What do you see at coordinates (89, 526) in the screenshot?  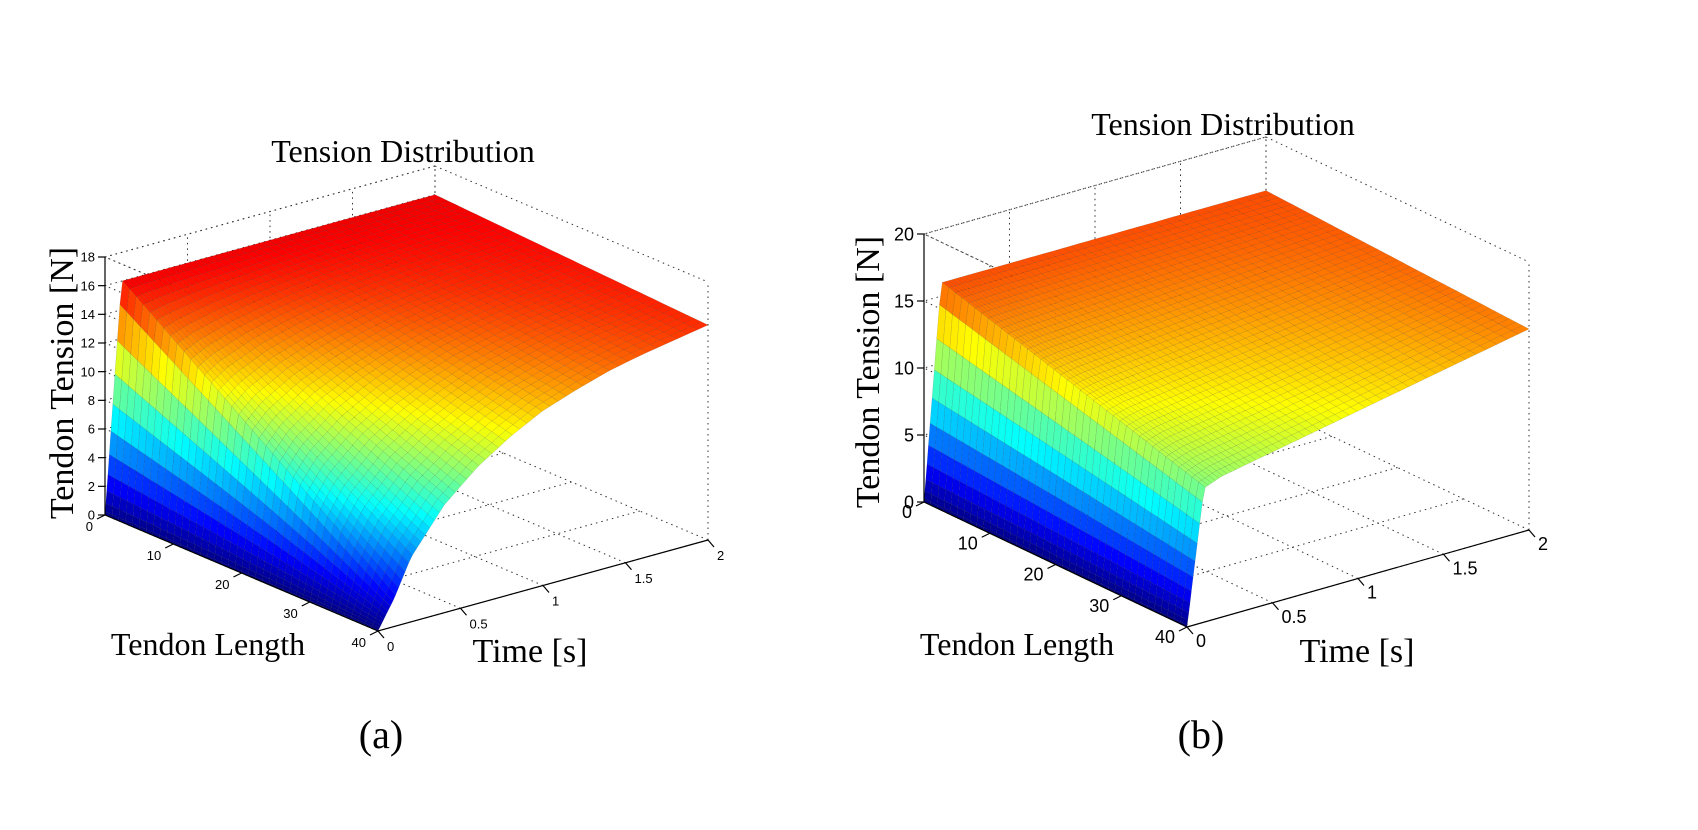 I see `y-tick-label: 0` at bounding box center [89, 526].